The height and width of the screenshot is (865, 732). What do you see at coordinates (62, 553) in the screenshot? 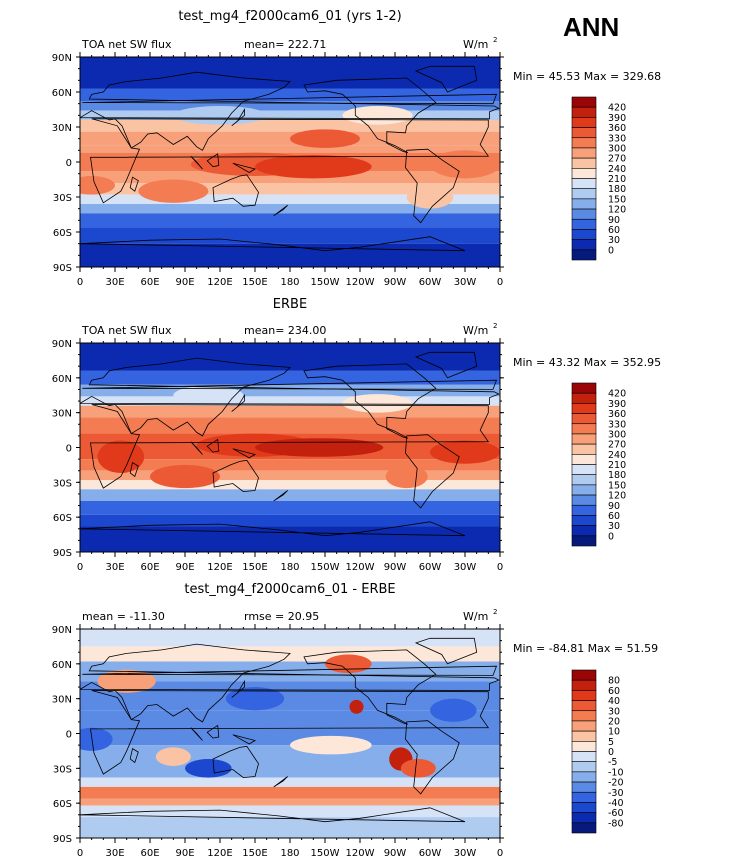
I see `lat-tick-label: 90S` at bounding box center [62, 553].